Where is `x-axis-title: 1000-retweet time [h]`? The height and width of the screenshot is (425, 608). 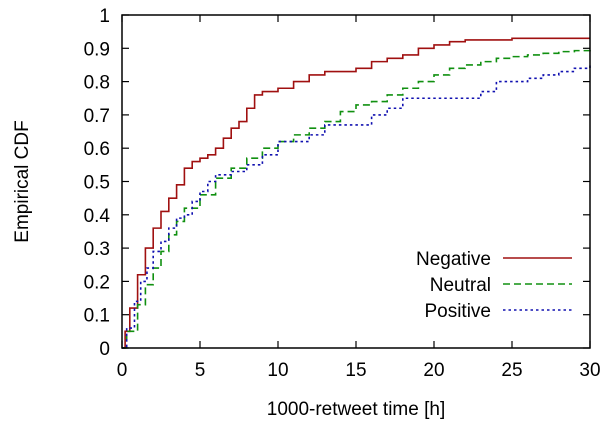
x-axis-title: 1000-retweet time [h] is located at coordinates (356, 409).